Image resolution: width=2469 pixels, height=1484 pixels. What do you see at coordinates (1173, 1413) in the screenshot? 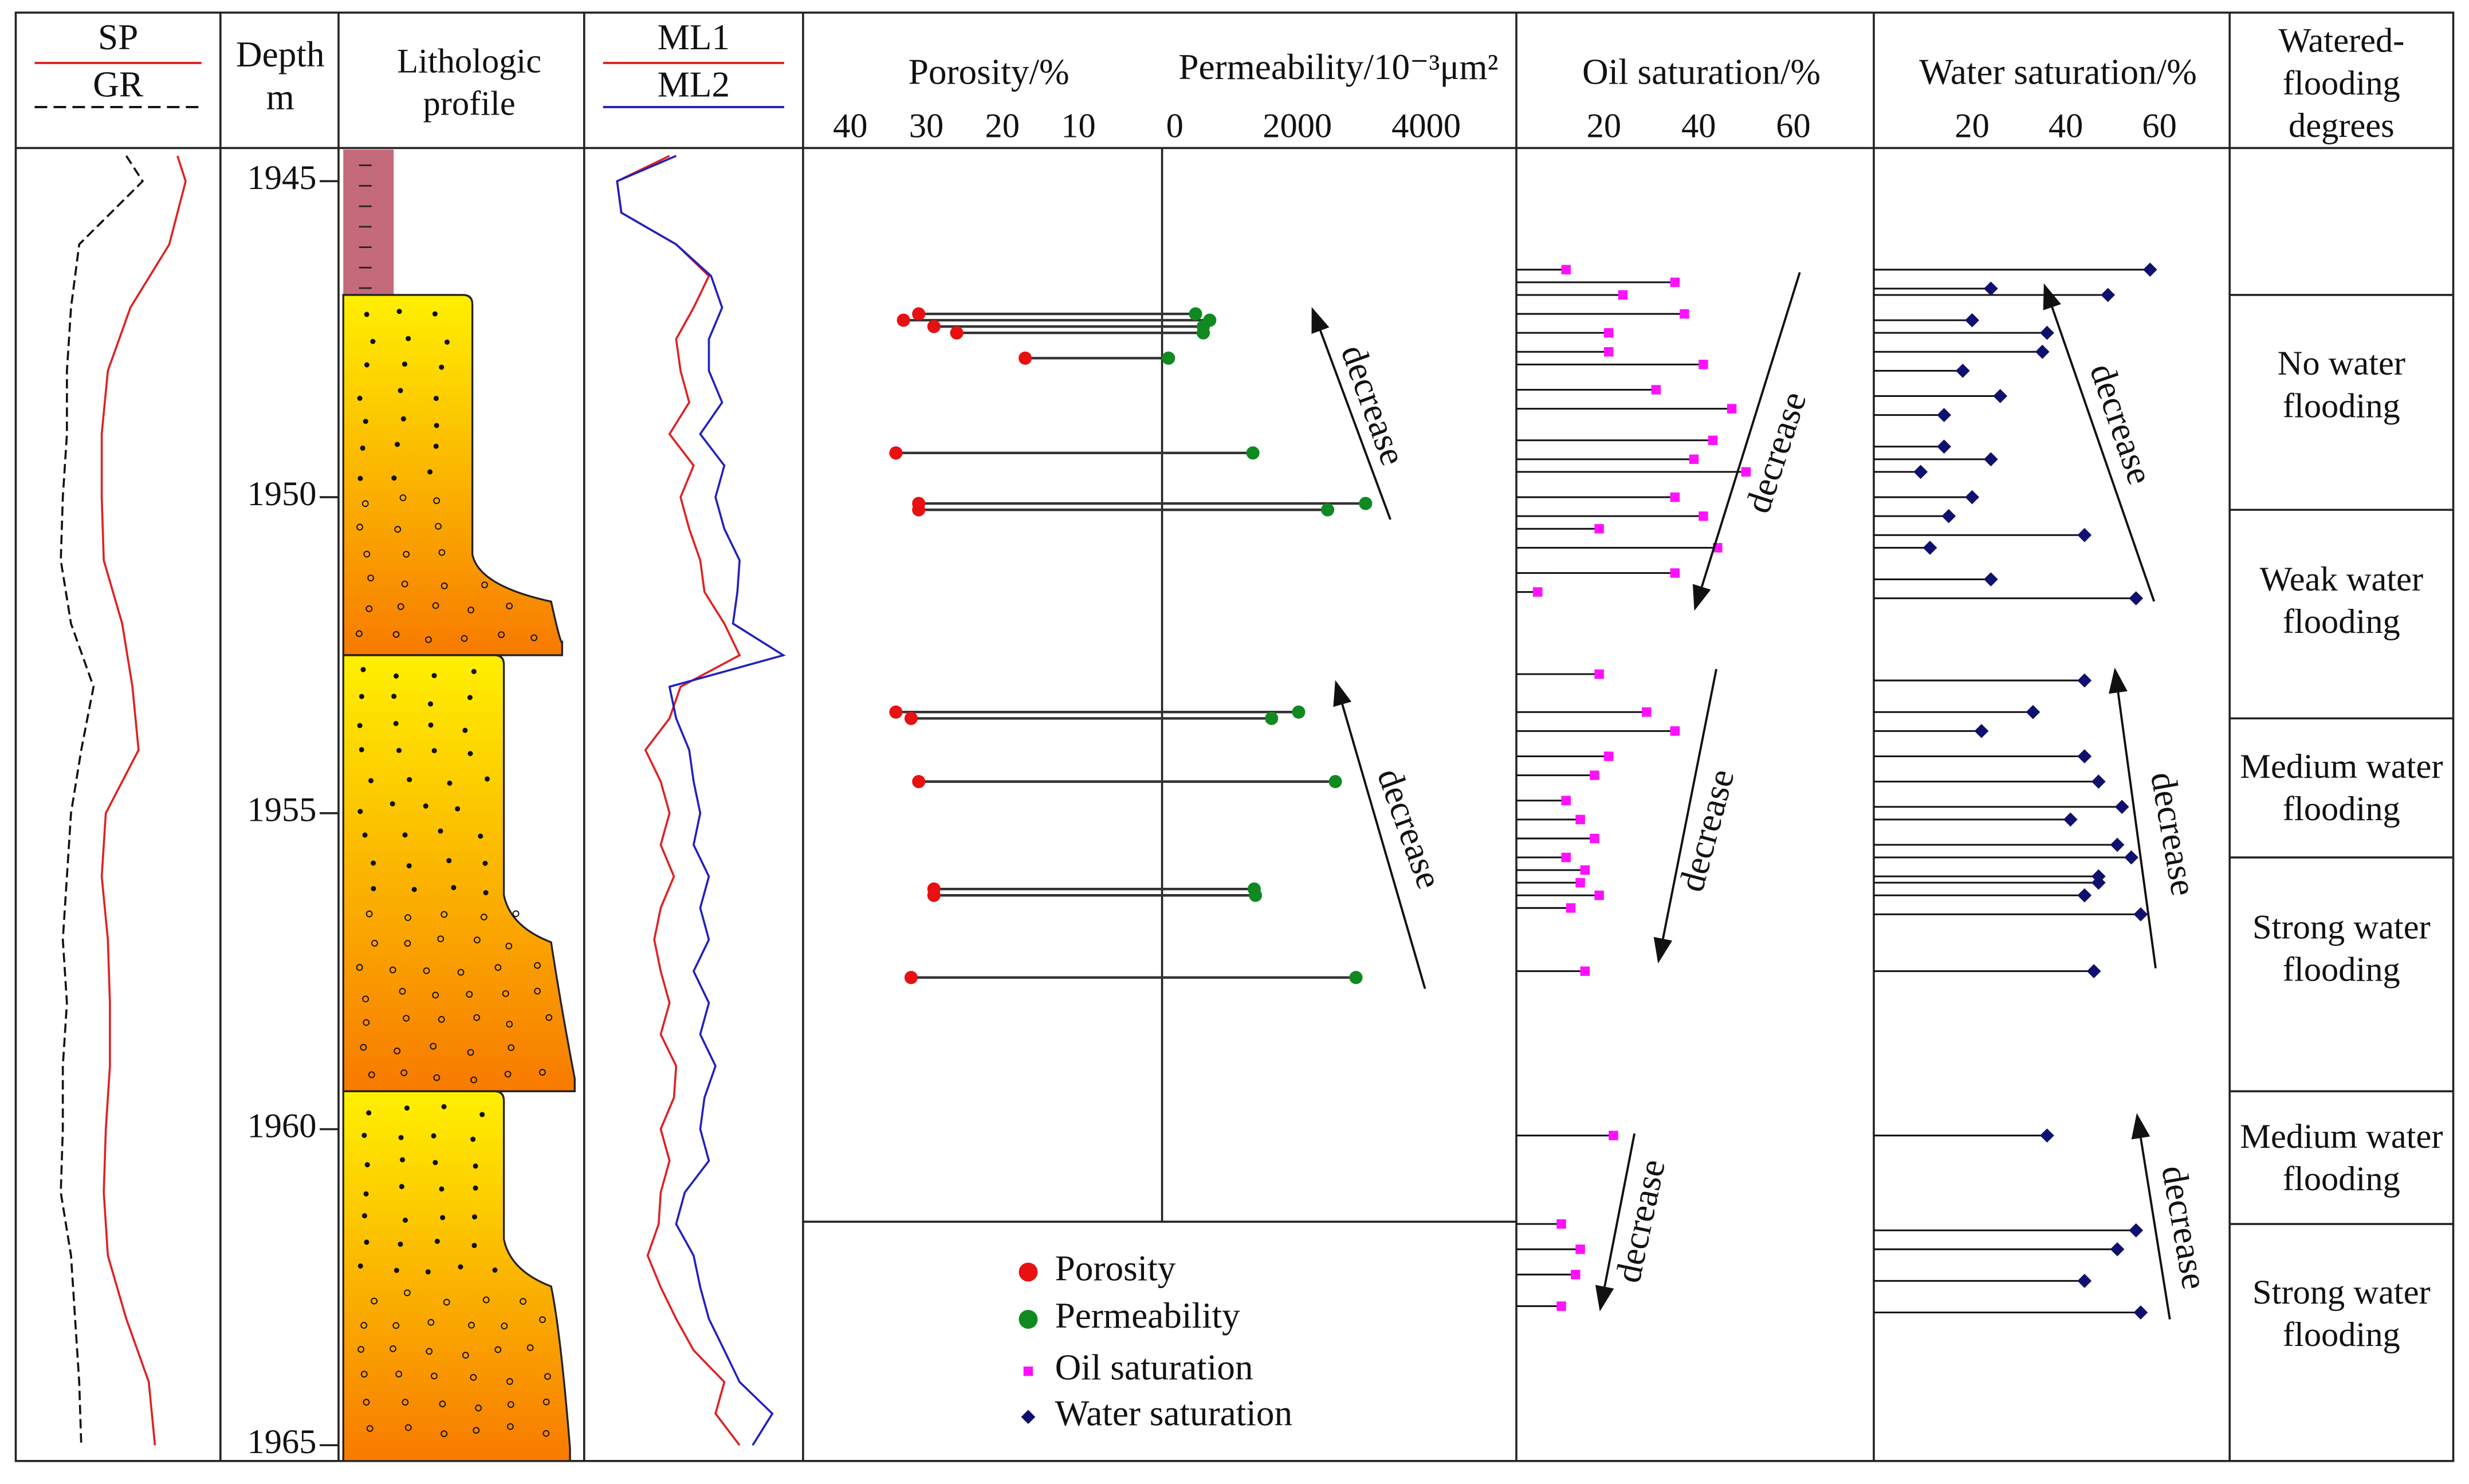
I see `legend-label: Water saturation` at bounding box center [1173, 1413].